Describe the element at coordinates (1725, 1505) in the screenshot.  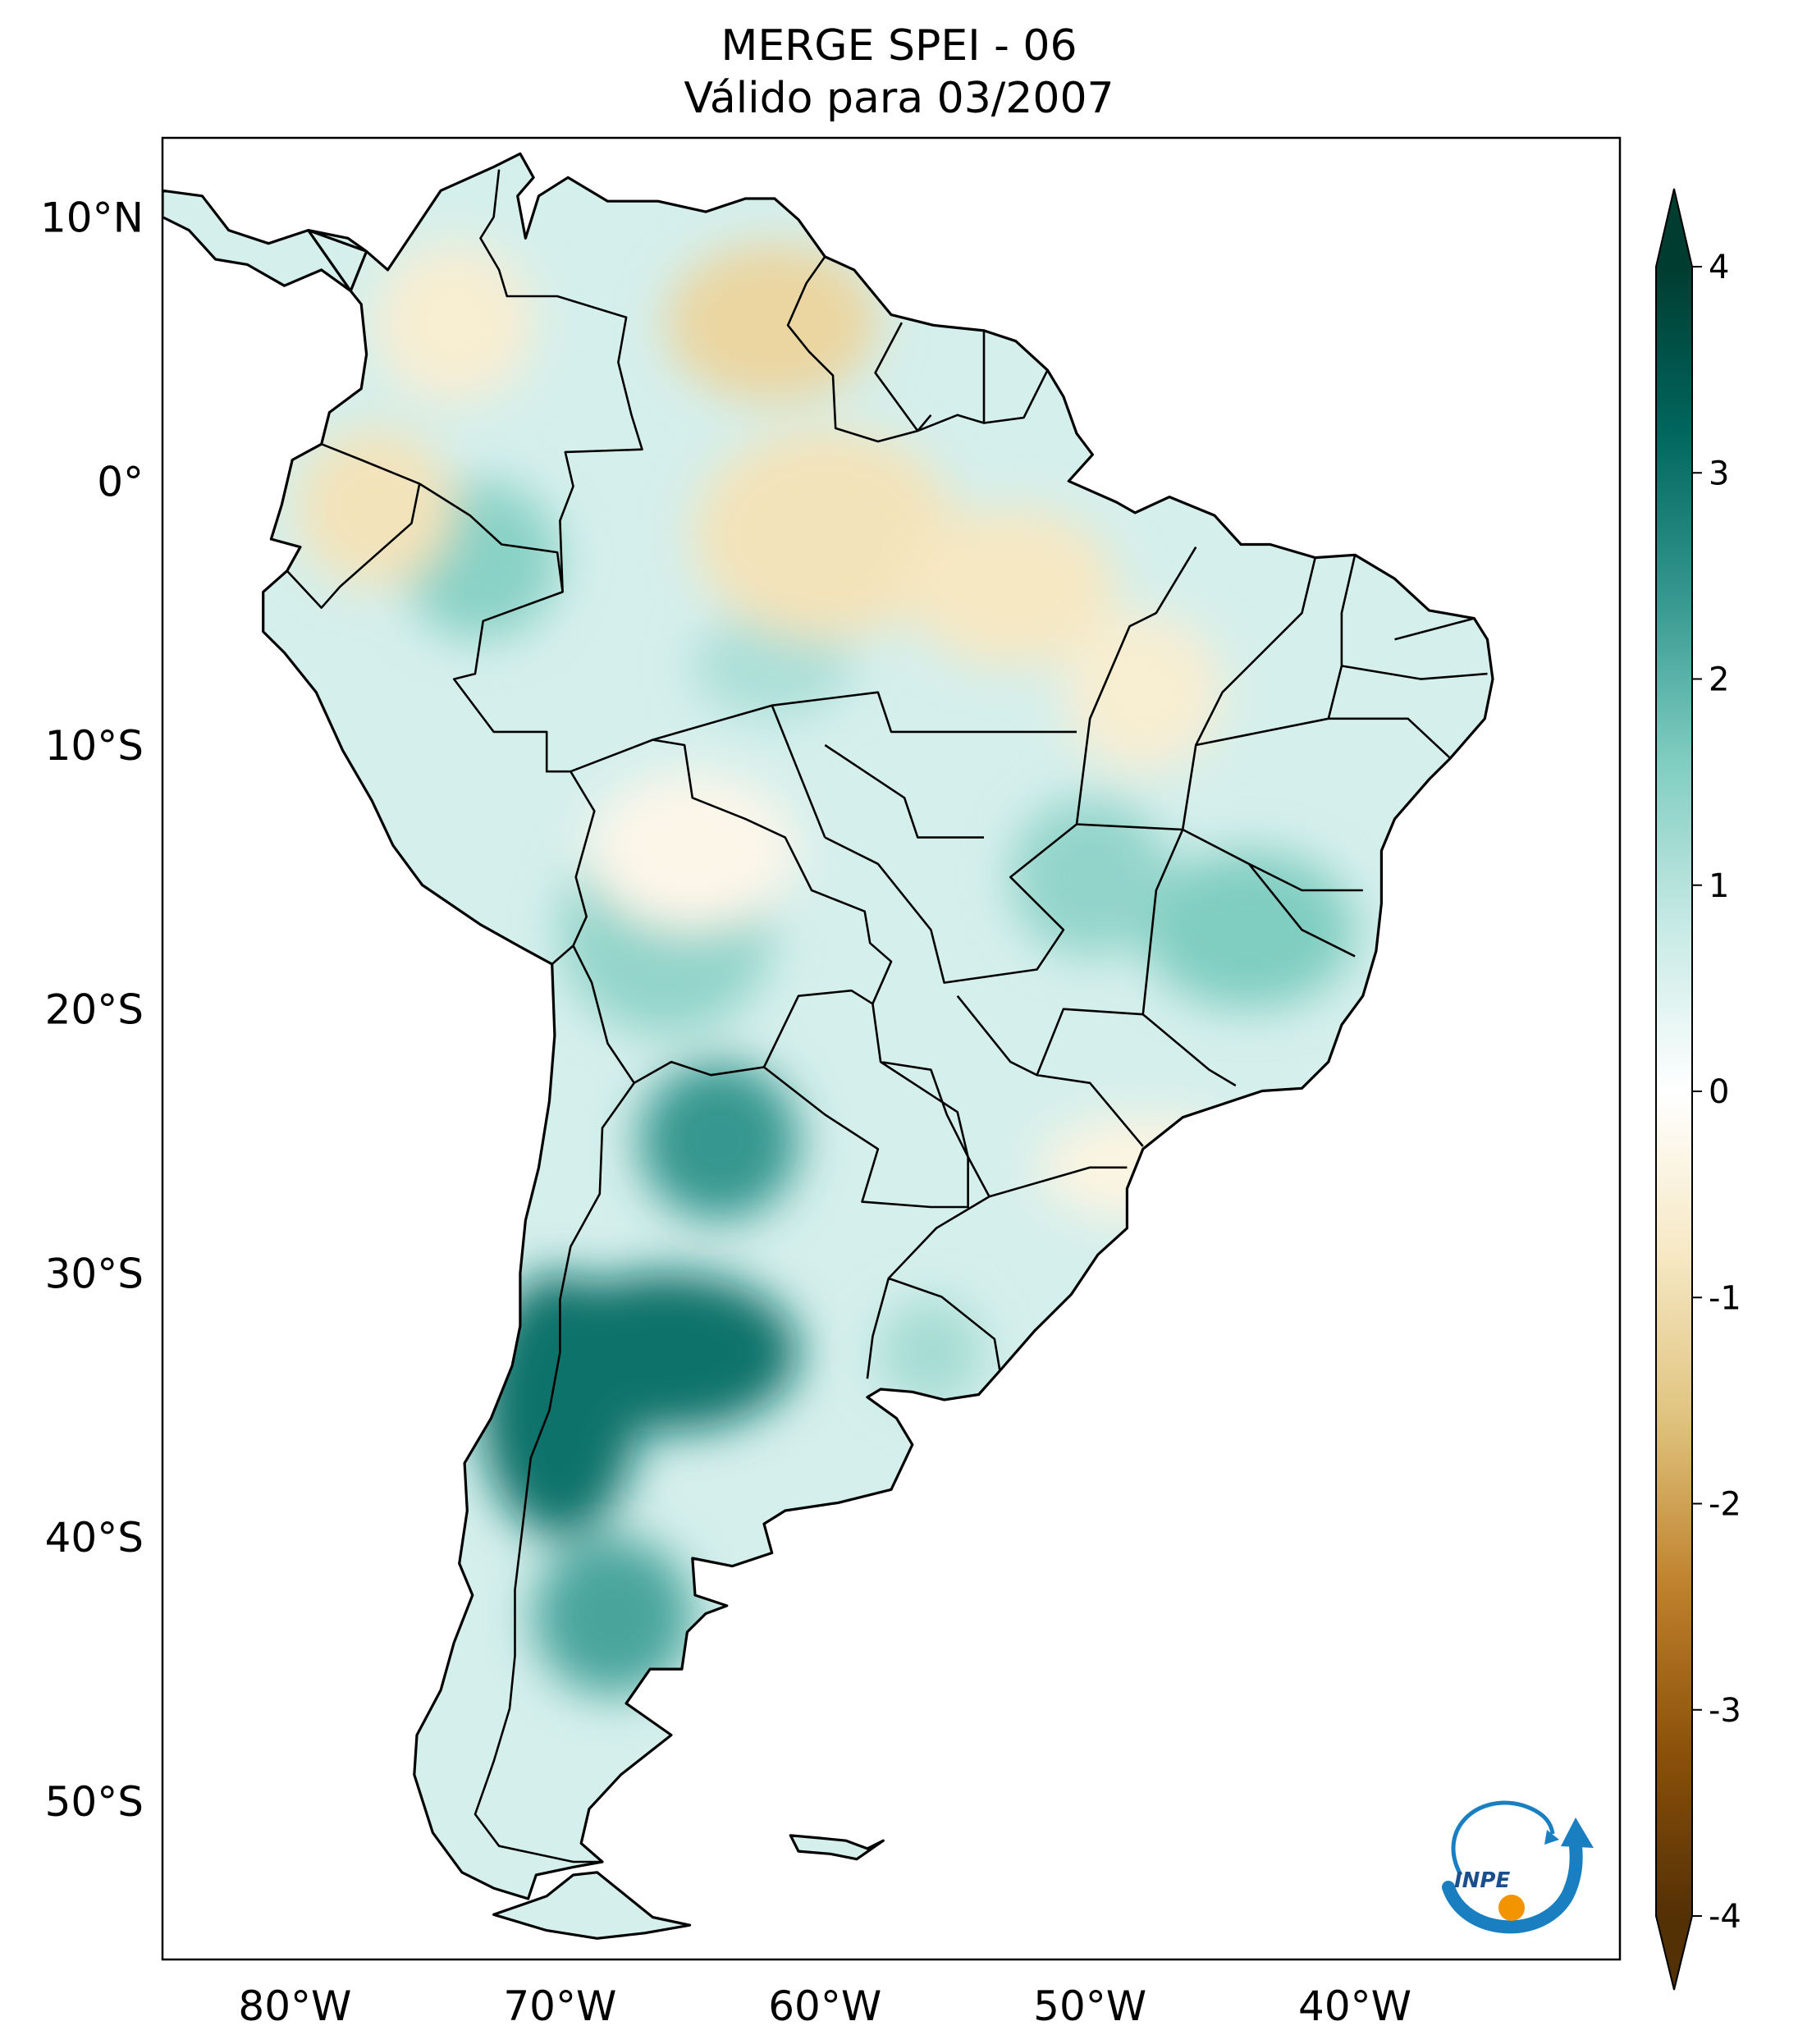
I see `colorbar-tick-label: -2` at that location.